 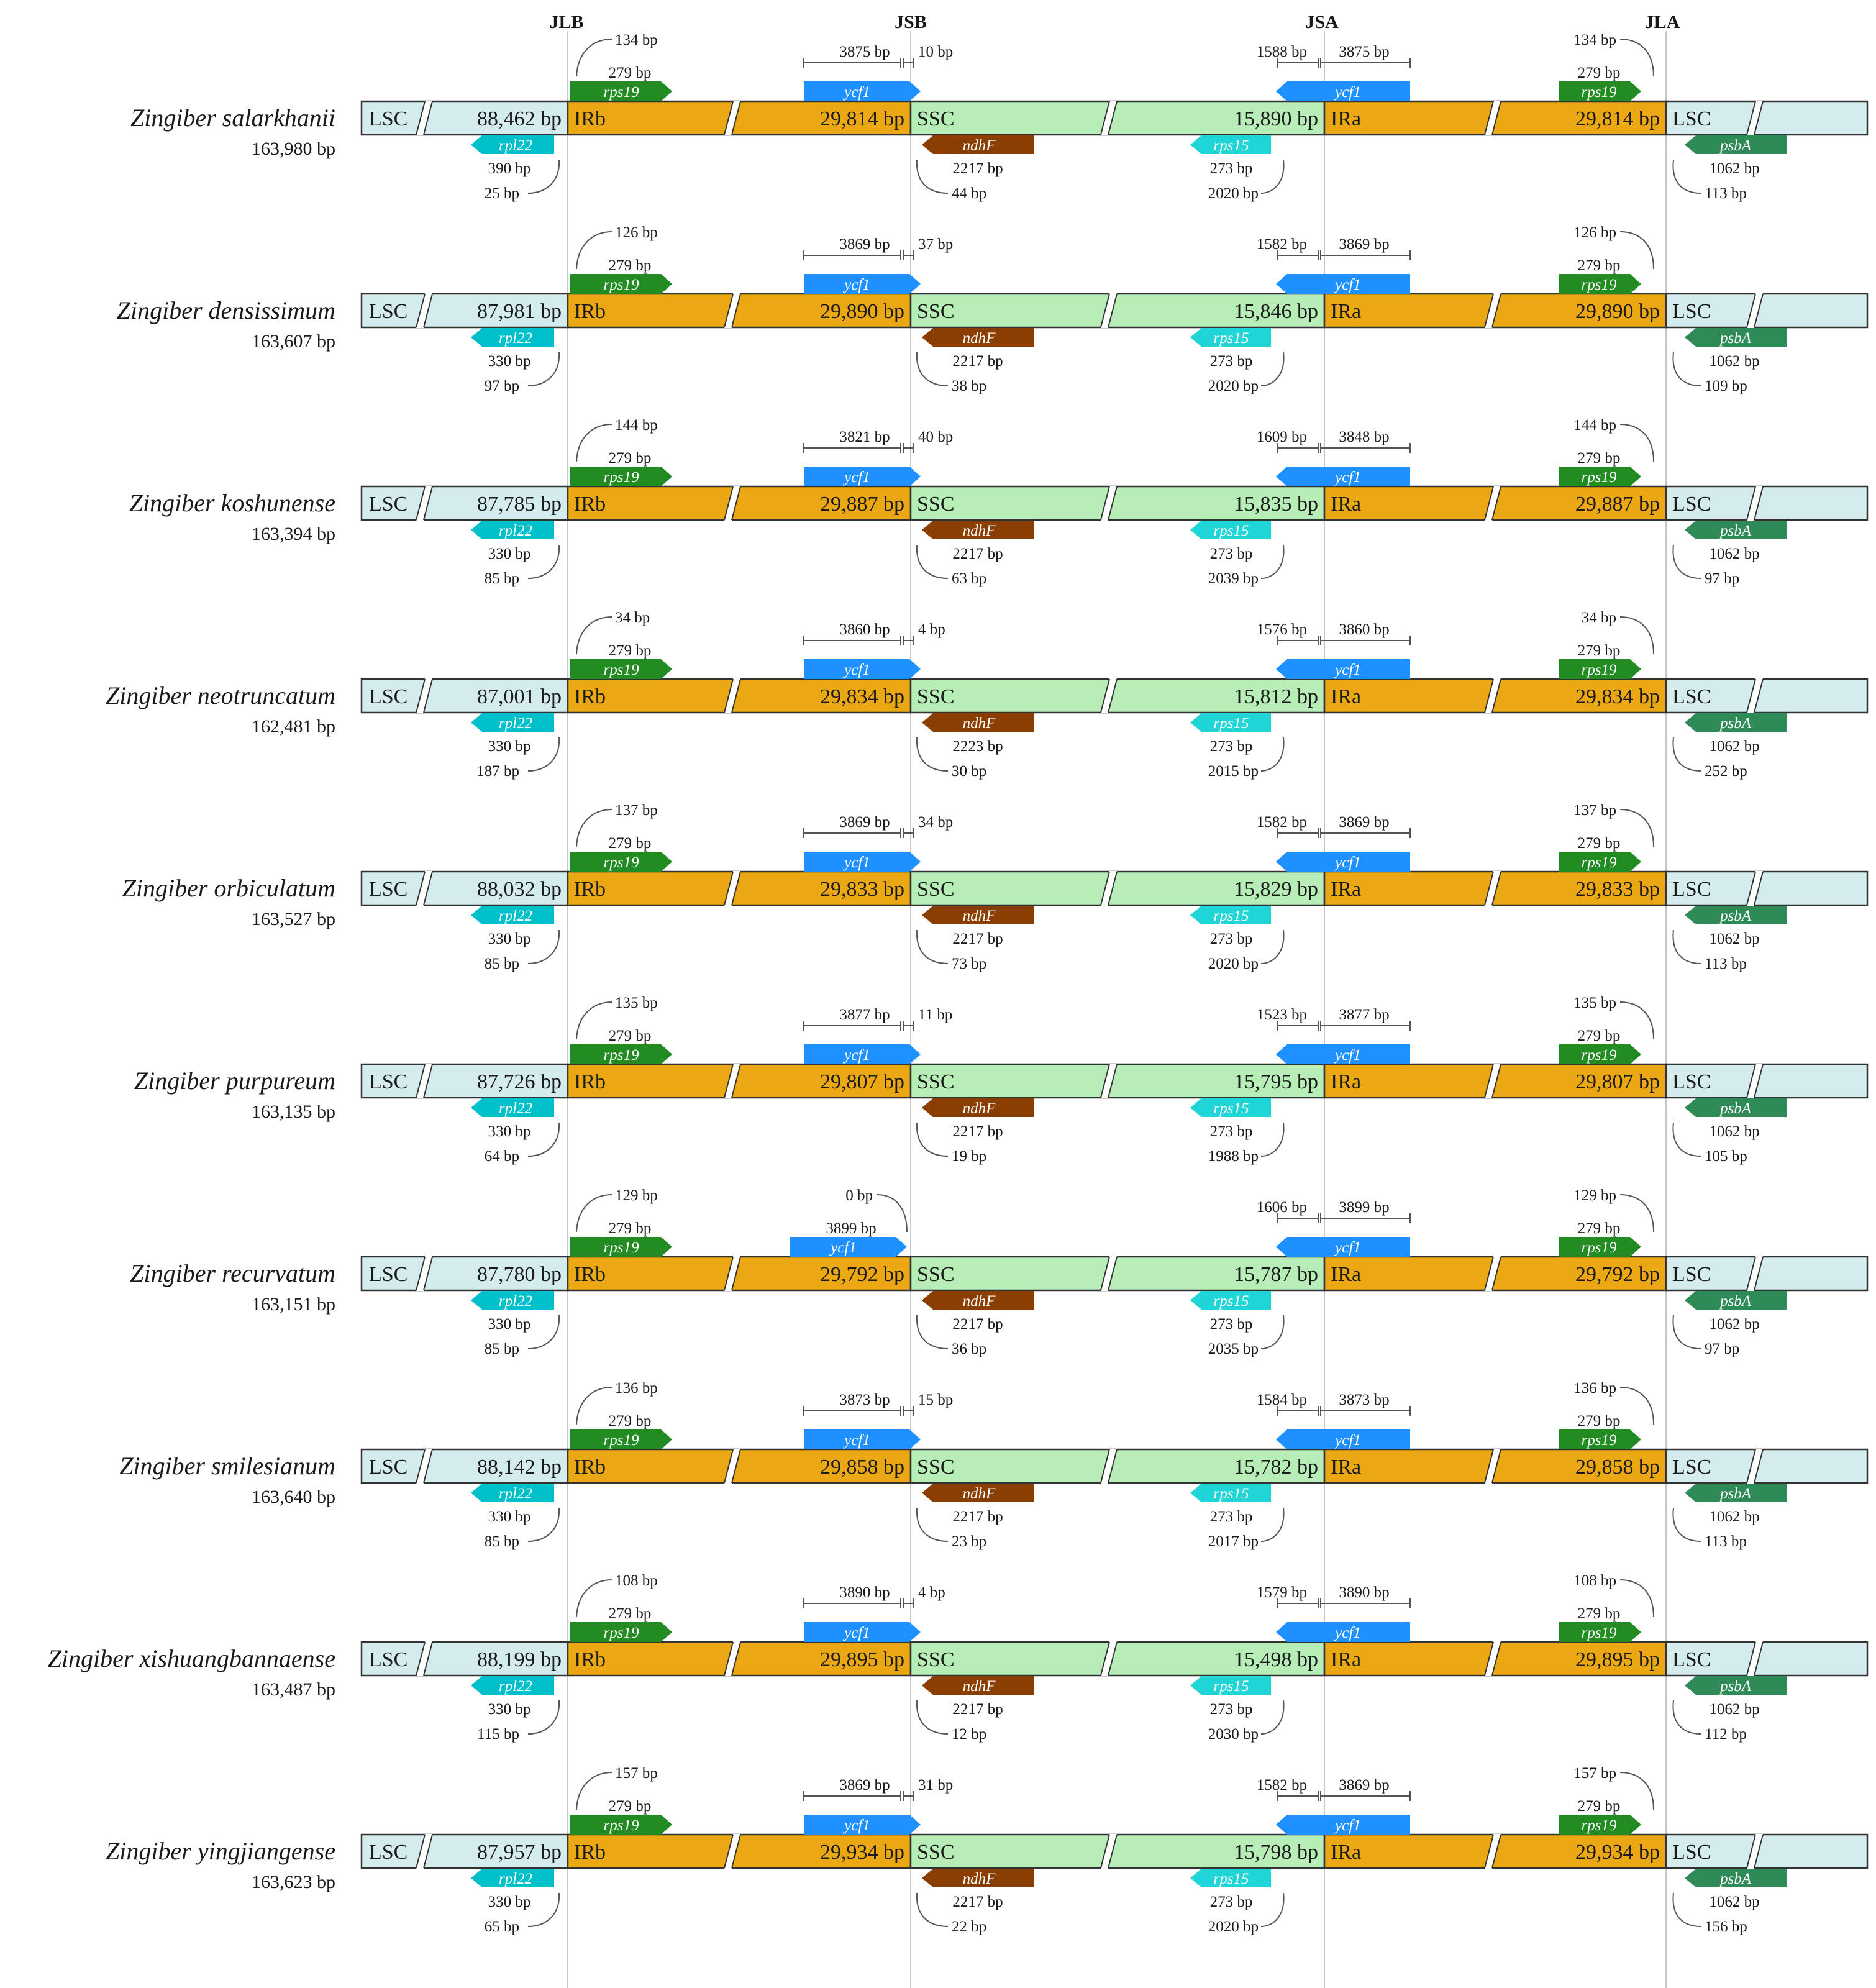 What do you see at coordinates (1298, 641) in the screenshot?
I see `ycf1-left-dim` at bounding box center [1298, 641].